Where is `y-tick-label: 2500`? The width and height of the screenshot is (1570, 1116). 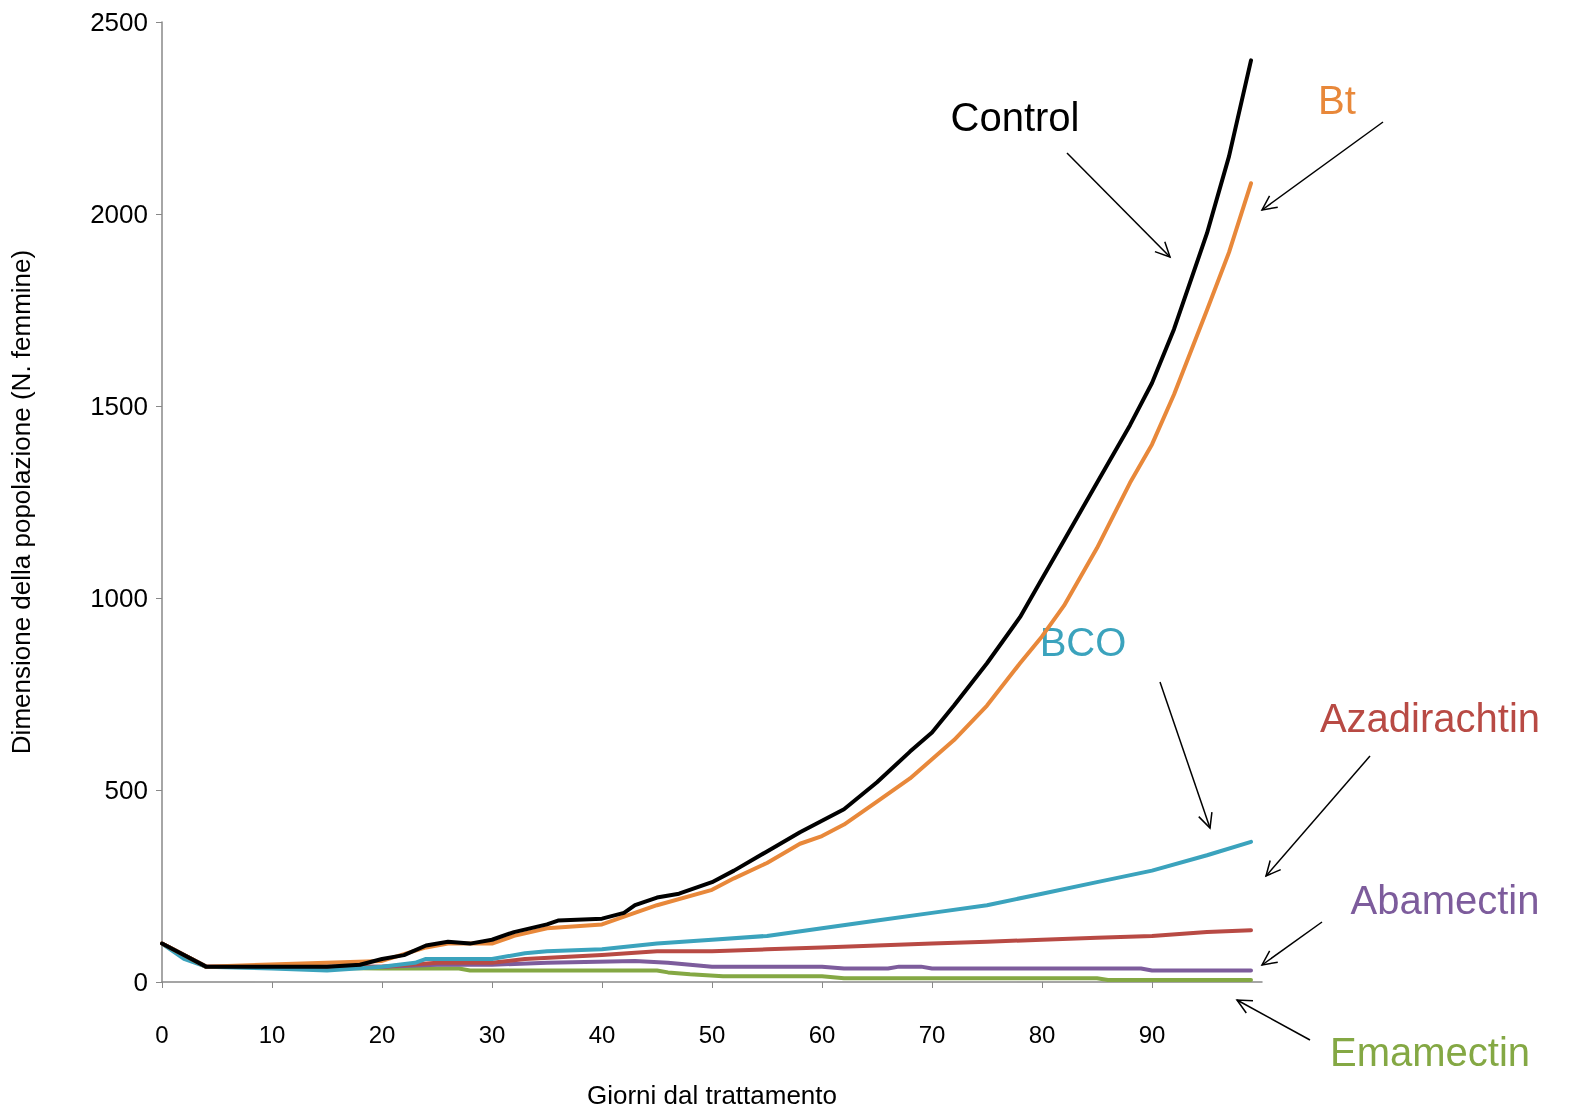
y-tick-label: 2500 is located at coordinates (119, 22).